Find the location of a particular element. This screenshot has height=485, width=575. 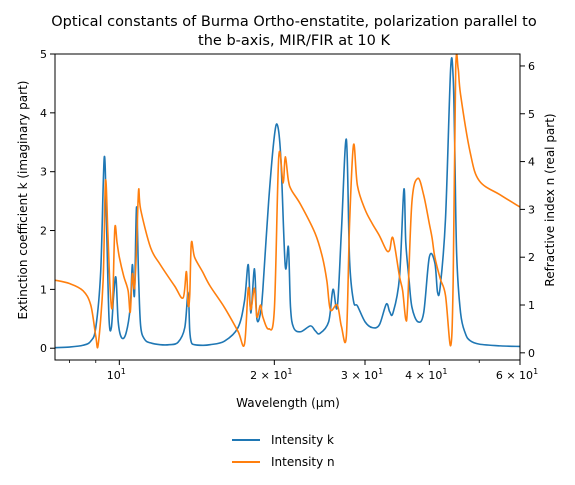

y-axis-label-right: Refractive index n (real part) is located at coordinates (550, 199).